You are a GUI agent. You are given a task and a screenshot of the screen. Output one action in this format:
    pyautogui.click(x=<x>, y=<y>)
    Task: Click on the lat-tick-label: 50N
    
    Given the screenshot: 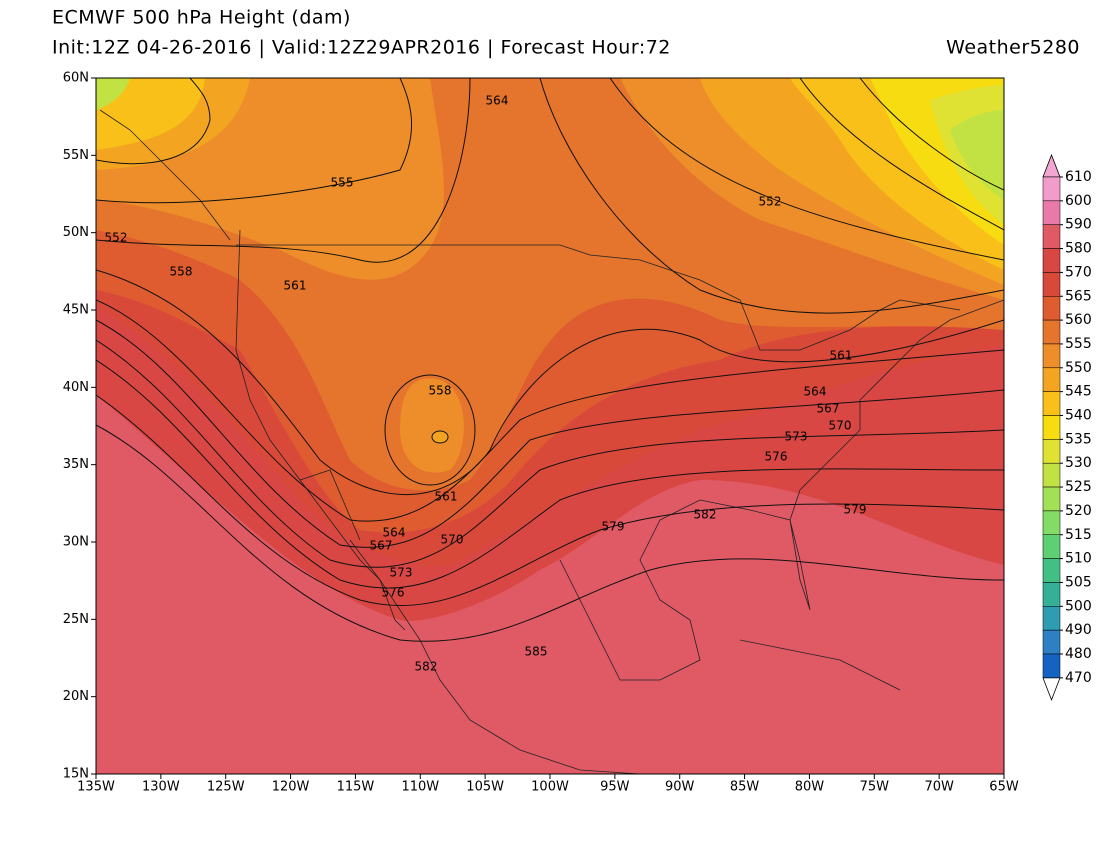 What is the action you would take?
    pyautogui.click(x=76, y=232)
    